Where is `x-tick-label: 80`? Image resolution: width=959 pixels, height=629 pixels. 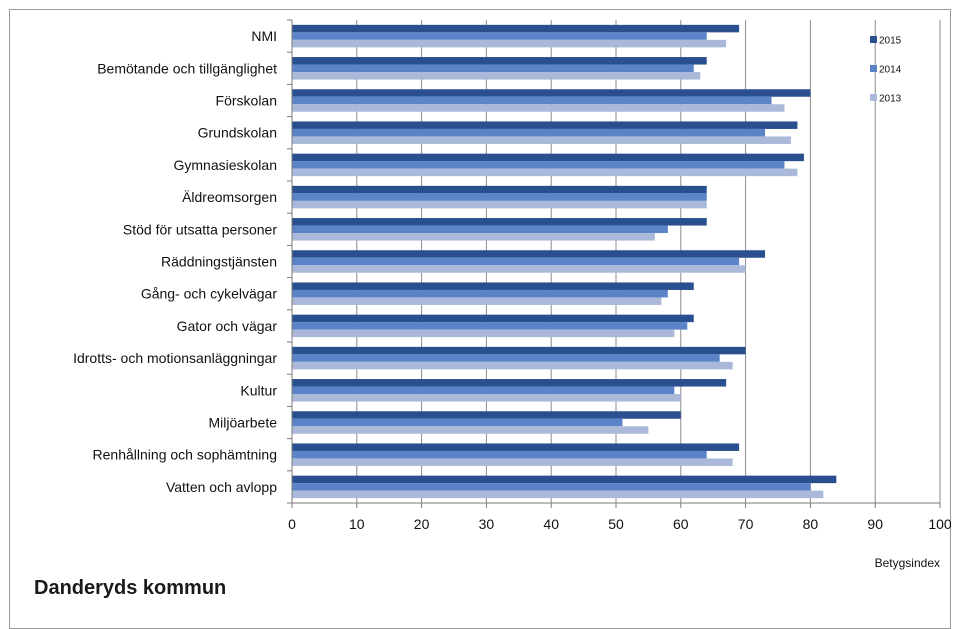 x-tick-label: 80 is located at coordinates (811, 524).